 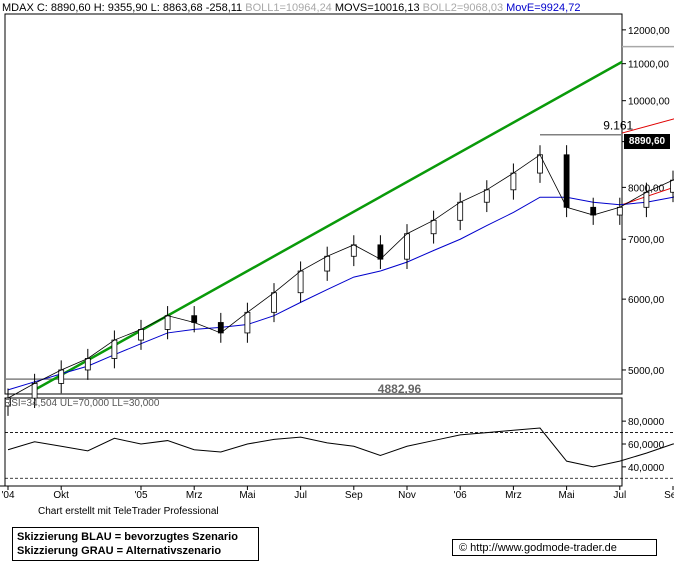 I want to click on legend-gray: Skizzierung GRAU = Alternativszenario, so click(x=119, y=551).